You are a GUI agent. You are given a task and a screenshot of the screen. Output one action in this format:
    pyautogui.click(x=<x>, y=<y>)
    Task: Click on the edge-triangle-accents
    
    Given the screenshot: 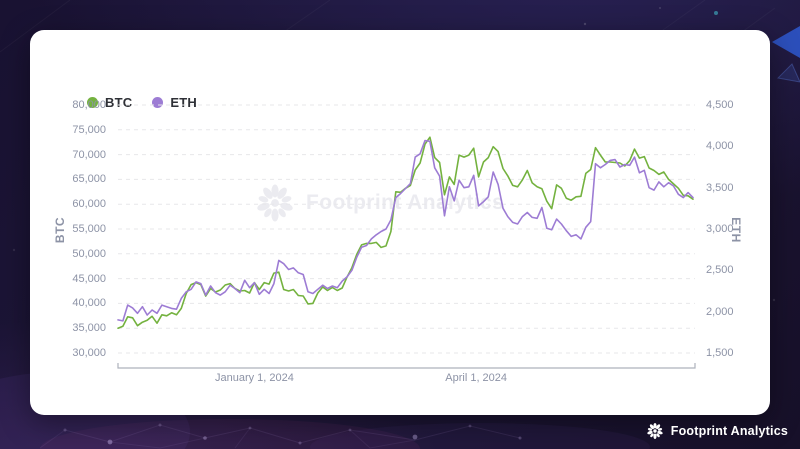 What is the action you would take?
    pyautogui.click(x=786, y=54)
    